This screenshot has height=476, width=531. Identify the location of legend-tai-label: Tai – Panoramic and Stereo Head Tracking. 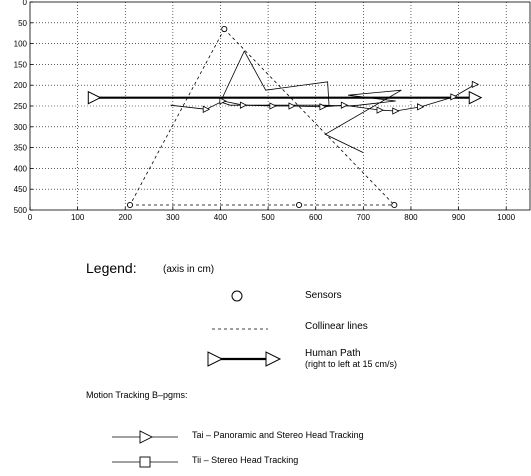
(278, 435).